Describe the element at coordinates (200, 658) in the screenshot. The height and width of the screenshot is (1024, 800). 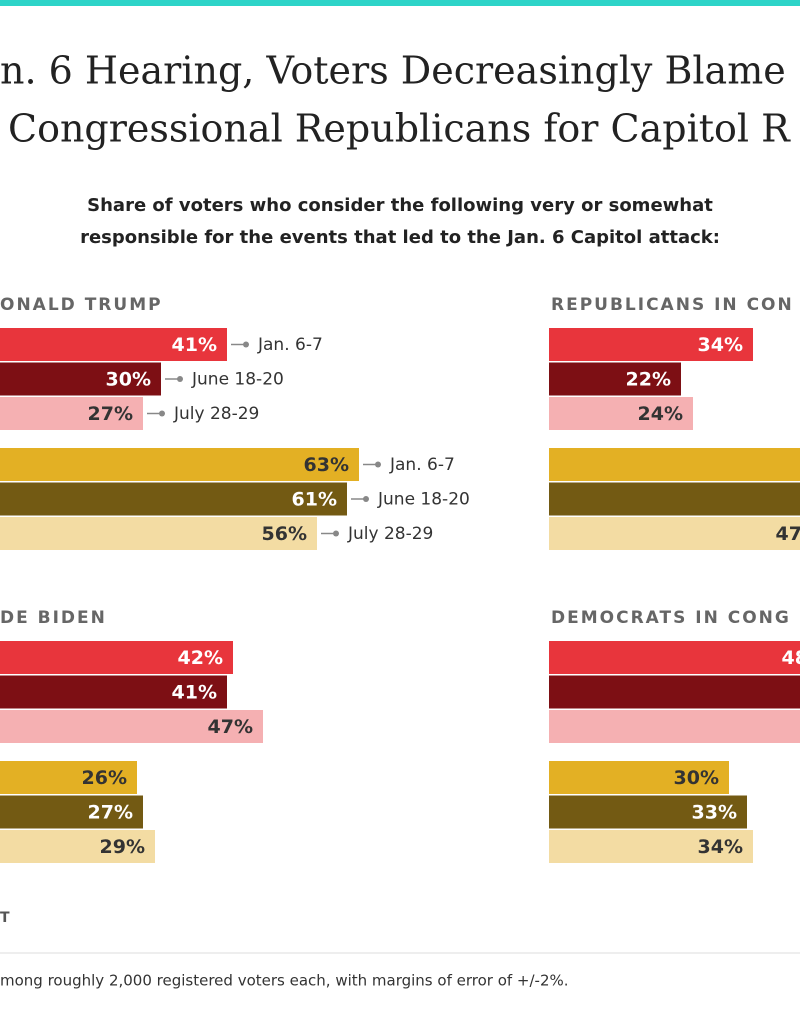
I see `value-label: 42%` at that location.